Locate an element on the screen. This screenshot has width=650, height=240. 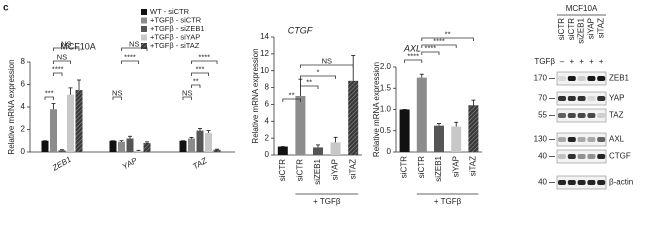
protein-label: β-actin is located at coordinates (621, 182).